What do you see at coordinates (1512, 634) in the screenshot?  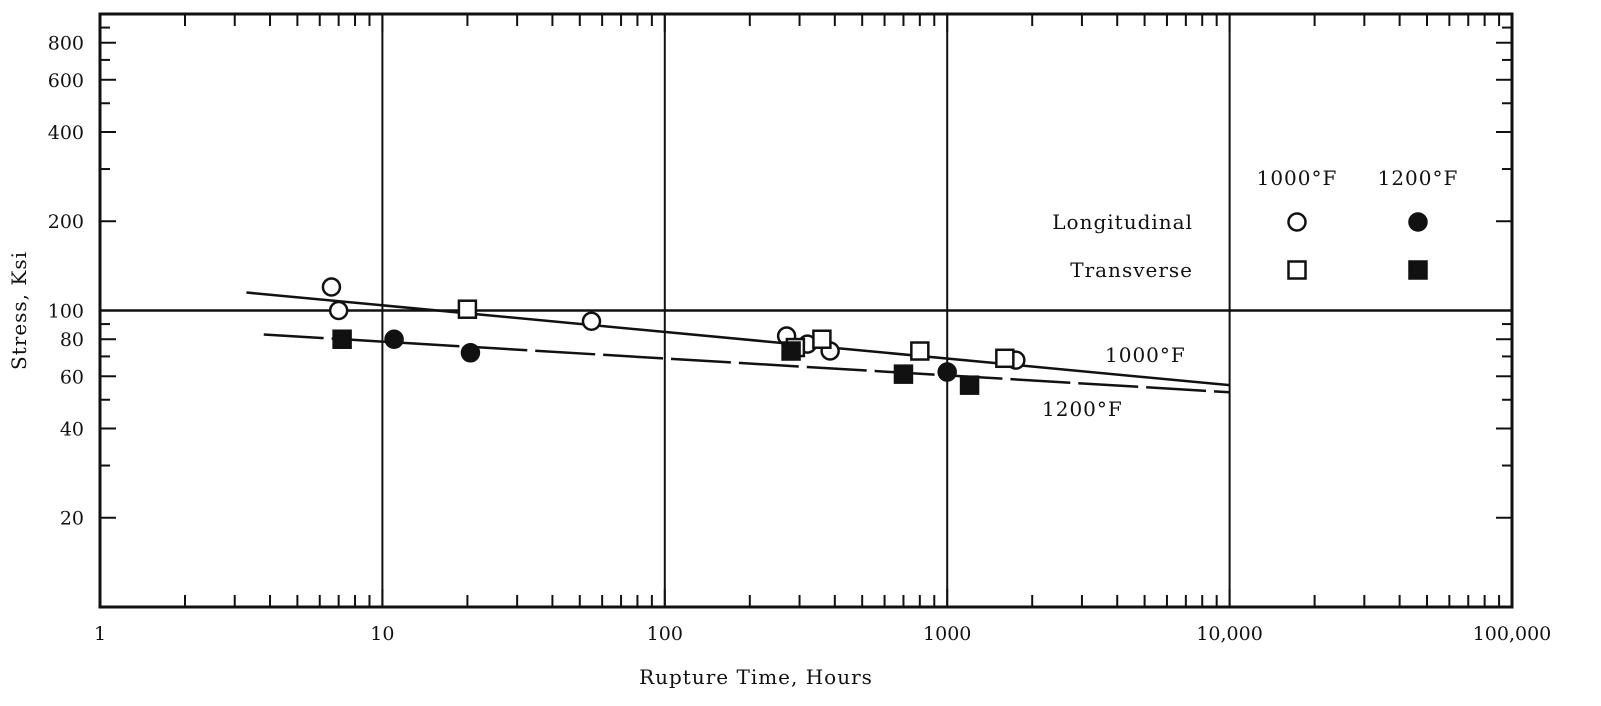 I see `x-tick-label: 100,000` at bounding box center [1512, 634].